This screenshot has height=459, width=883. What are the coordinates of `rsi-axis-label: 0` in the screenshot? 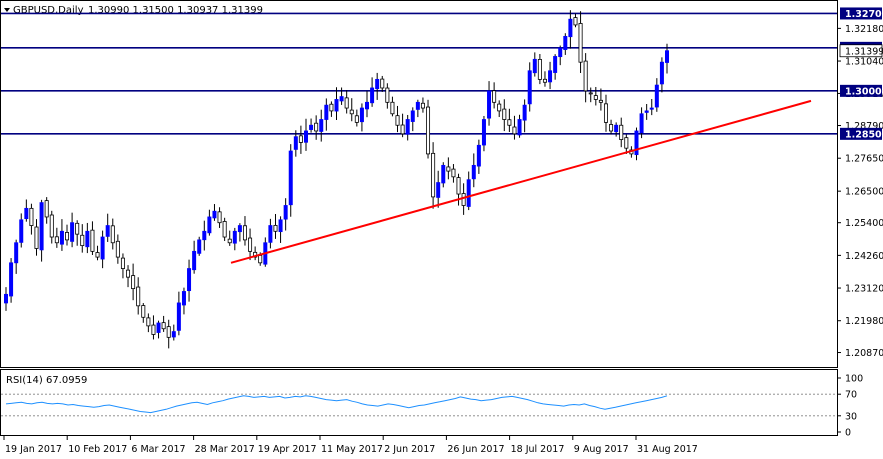 It's located at (848, 433).